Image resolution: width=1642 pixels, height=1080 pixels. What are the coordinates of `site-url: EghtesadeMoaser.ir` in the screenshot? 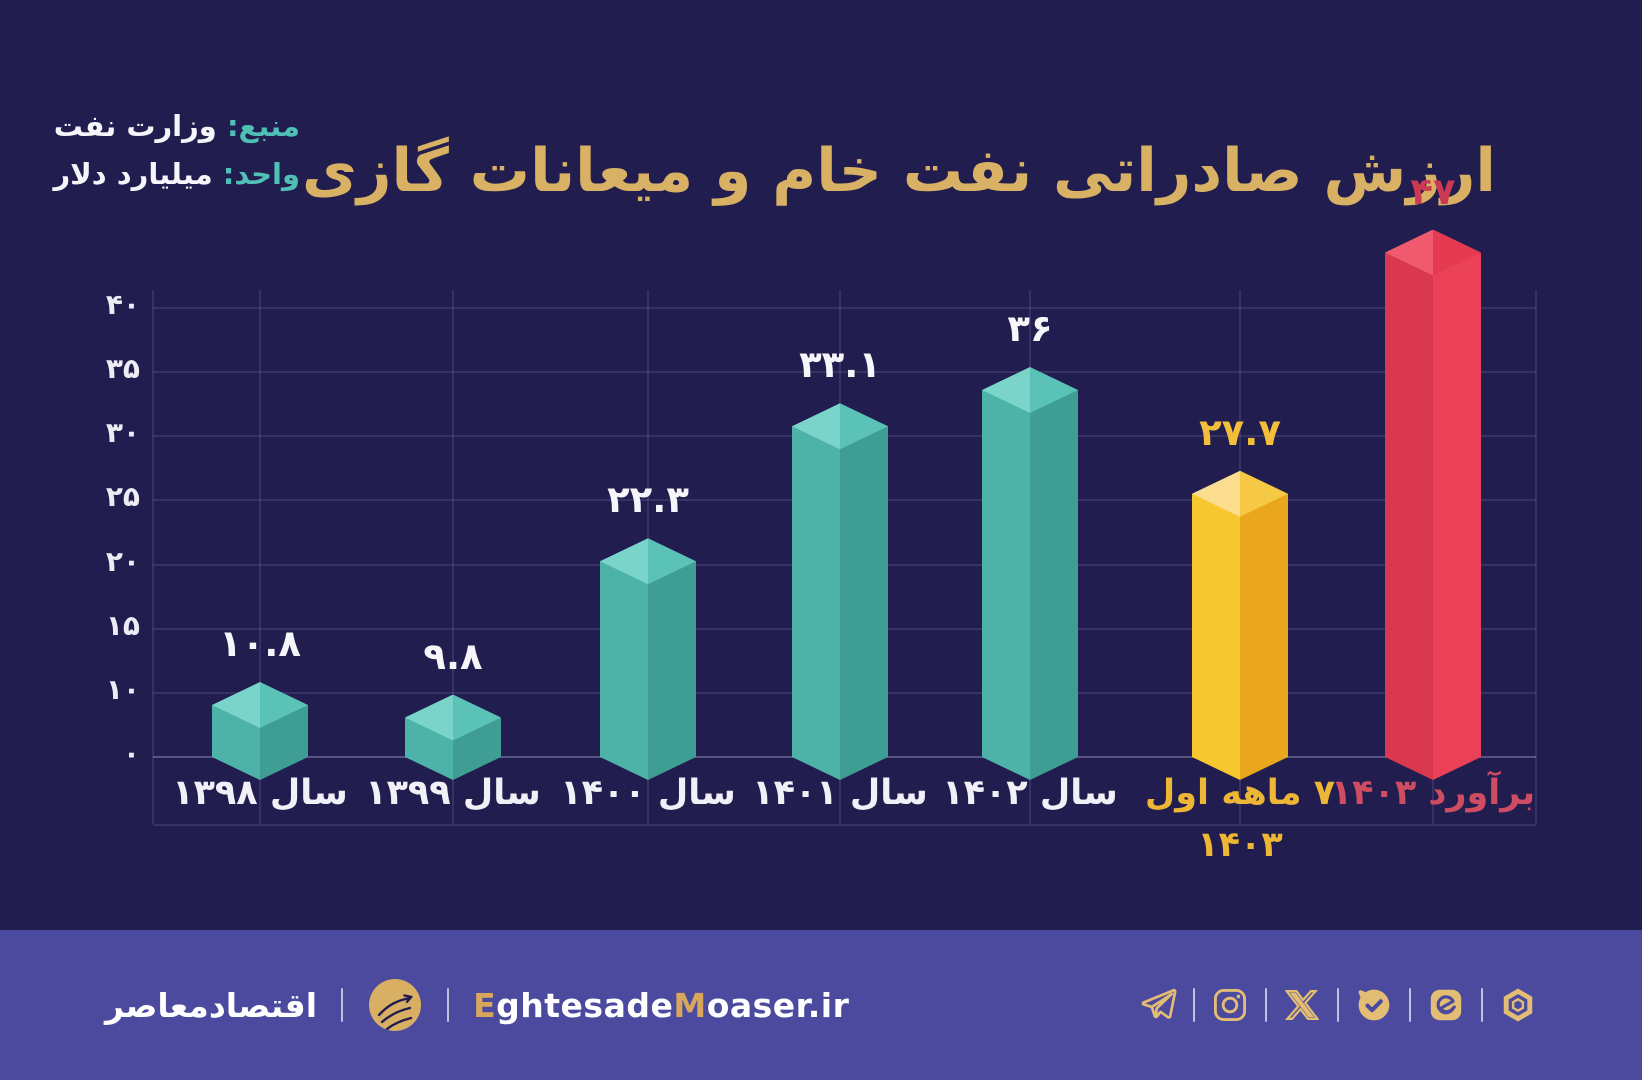 It's located at (661, 1005).